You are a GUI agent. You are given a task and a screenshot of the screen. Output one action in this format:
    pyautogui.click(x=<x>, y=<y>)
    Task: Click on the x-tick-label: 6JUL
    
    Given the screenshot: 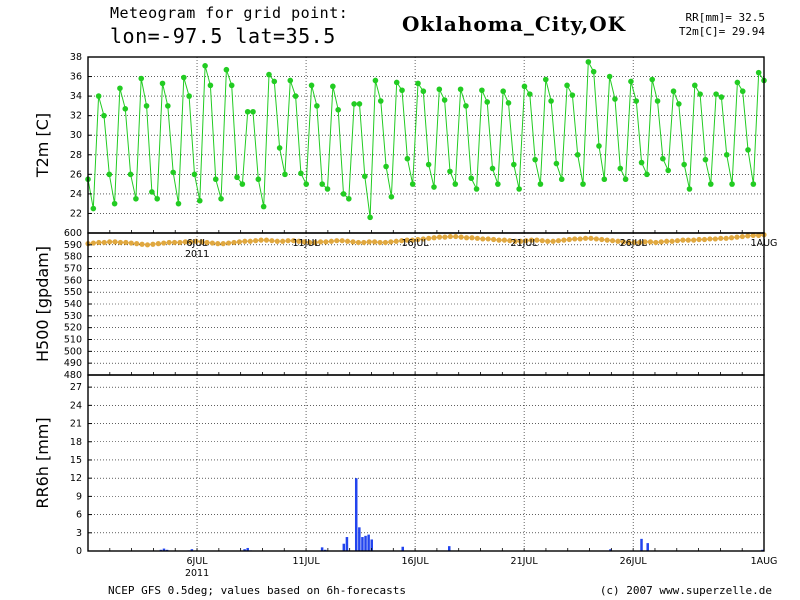 What is the action you would take?
    pyautogui.click(x=197, y=561)
    